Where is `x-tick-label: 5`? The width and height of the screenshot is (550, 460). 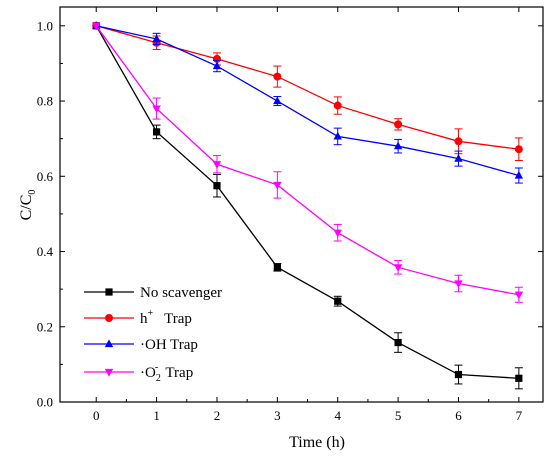 x-tick-label: 5 is located at coordinates (398, 415).